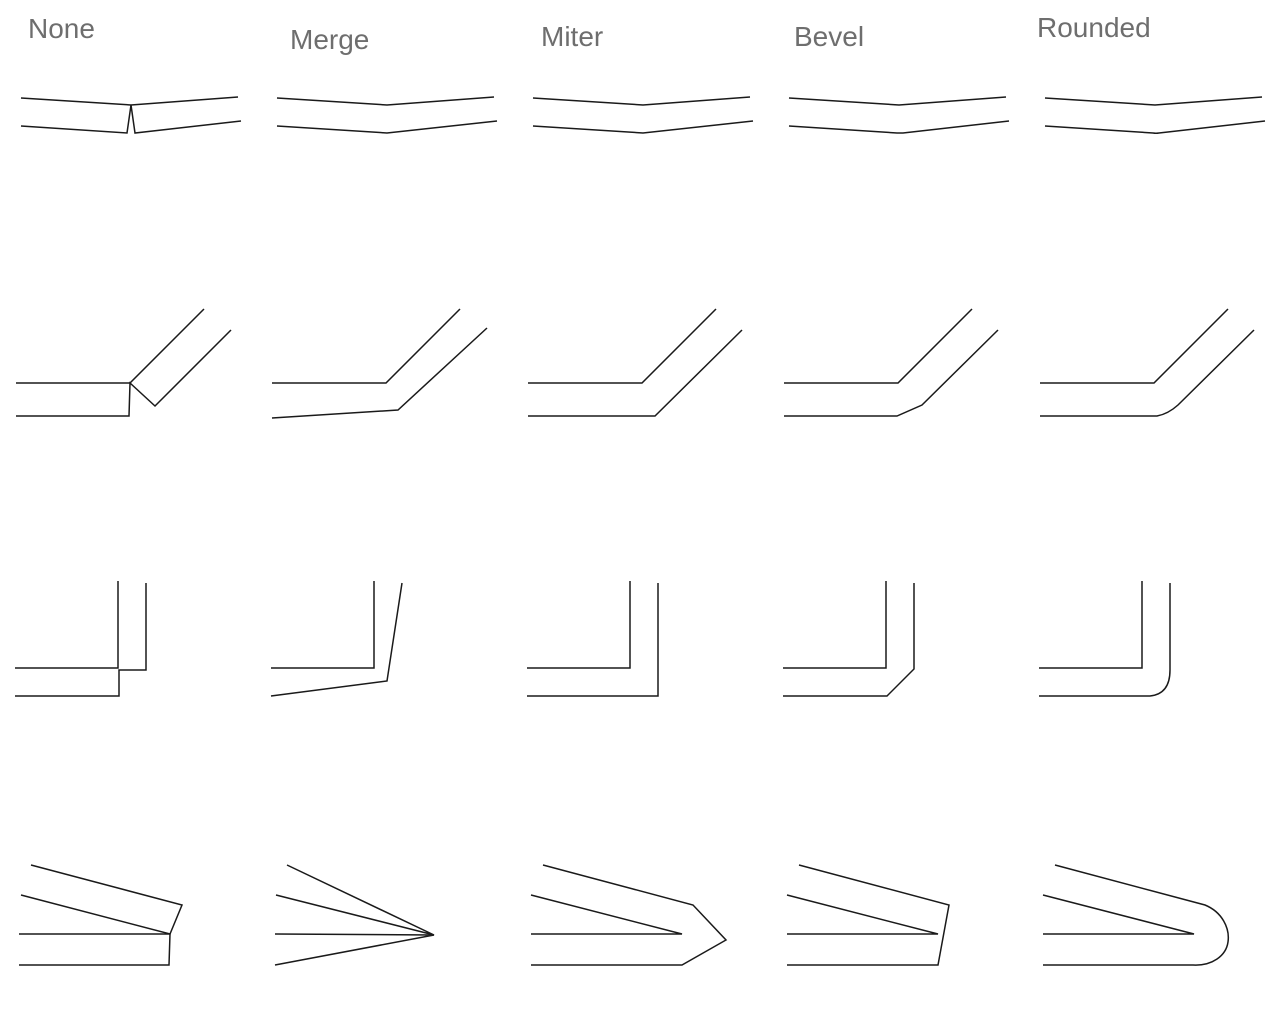 The width and height of the screenshot is (1280, 1024). What do you see at coordinates (829, 36) in the screenshot?
I see `header-bevel: Bevel` at bounding box center [829, 36].